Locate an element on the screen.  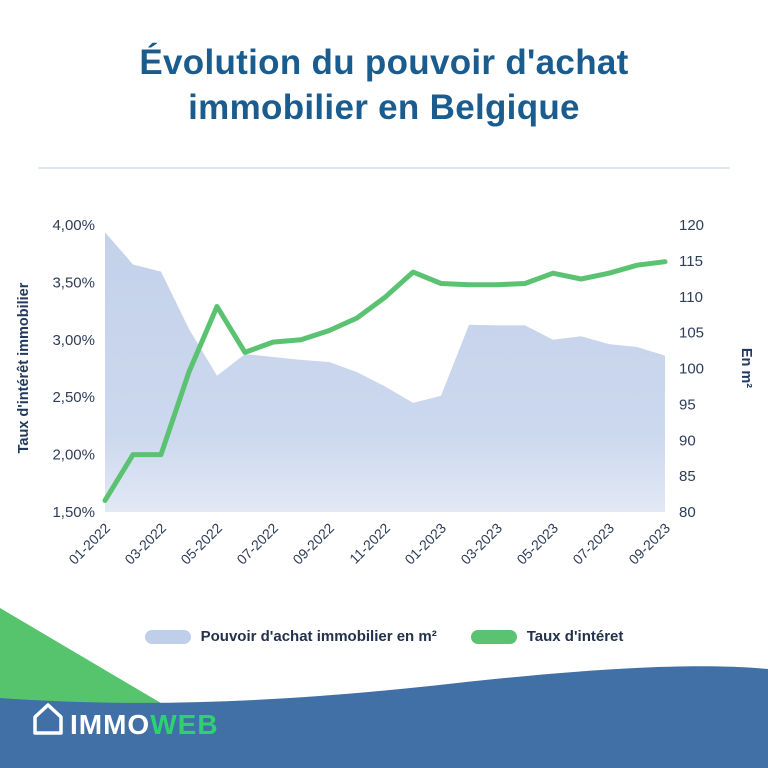
legend-swatch-area is located at coordinates (167, 636).